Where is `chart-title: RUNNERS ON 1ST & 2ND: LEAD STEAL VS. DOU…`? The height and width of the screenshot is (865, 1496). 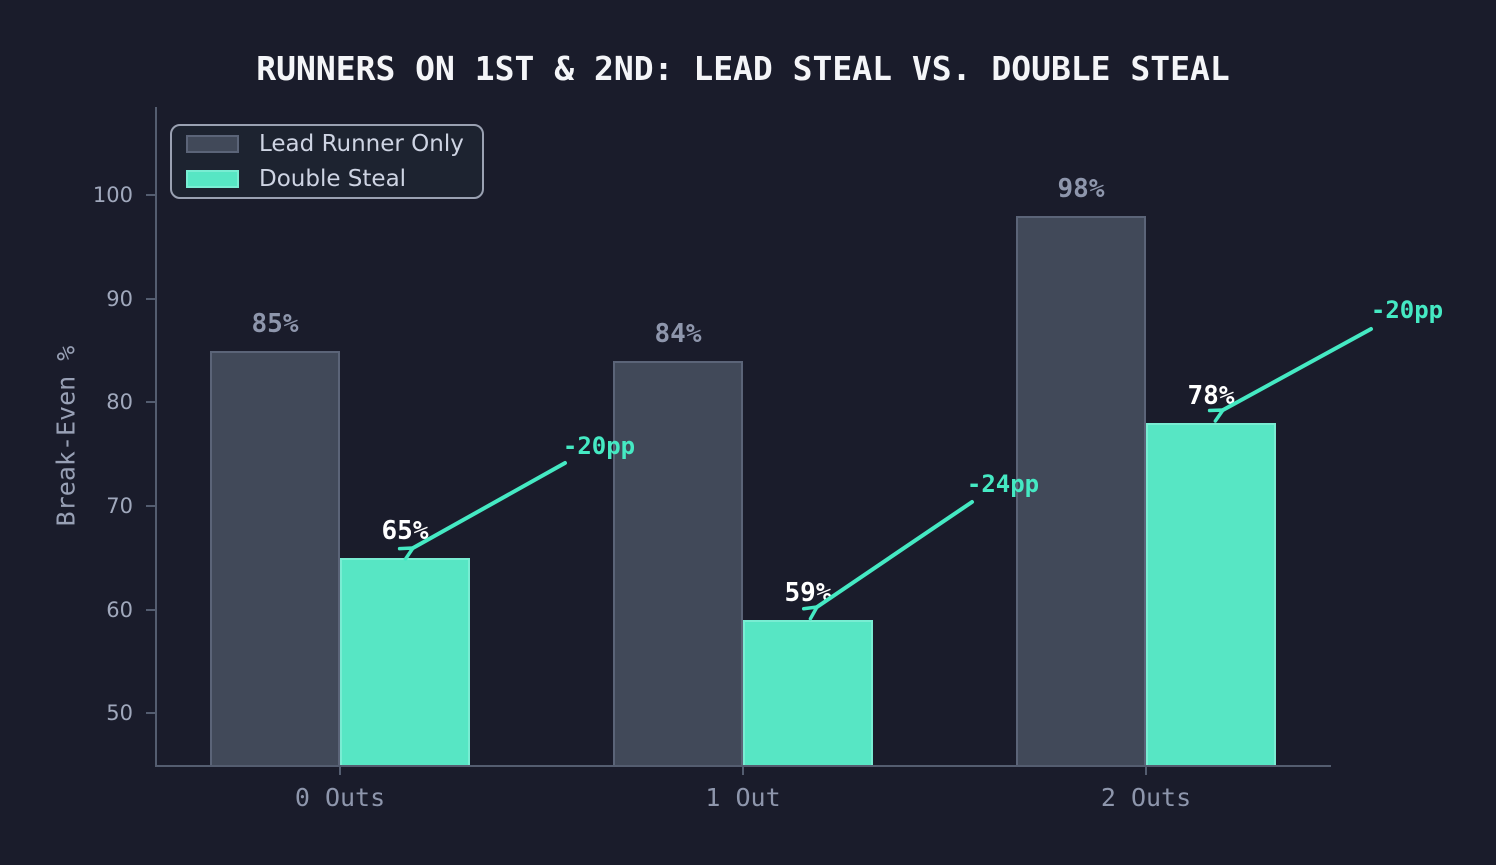 chart-title: RUNNERS ON 1ST & 2ND: LEAD STEAL VS. DOU… is located at coordinates (743, 68).